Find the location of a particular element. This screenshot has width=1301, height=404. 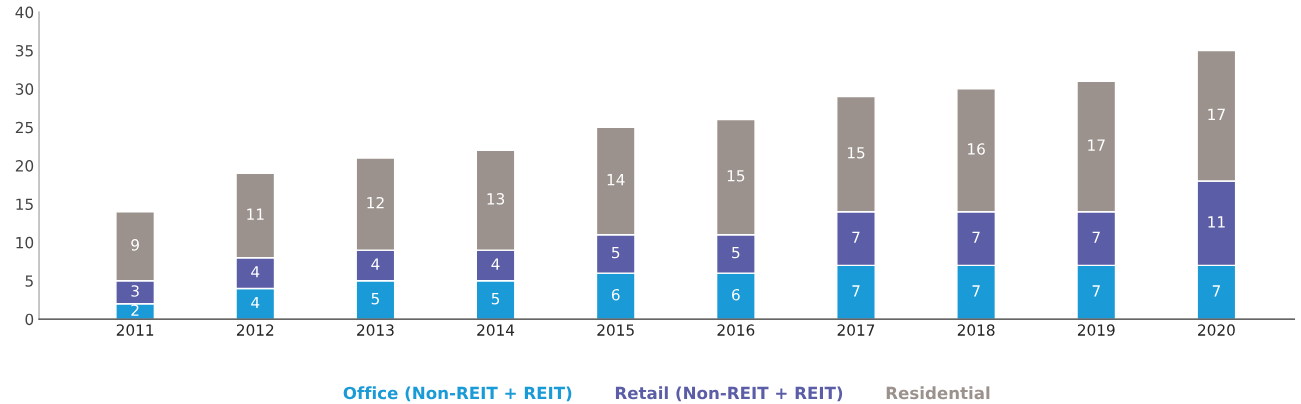

data-label: 13 is located at coordinates (496, 199).